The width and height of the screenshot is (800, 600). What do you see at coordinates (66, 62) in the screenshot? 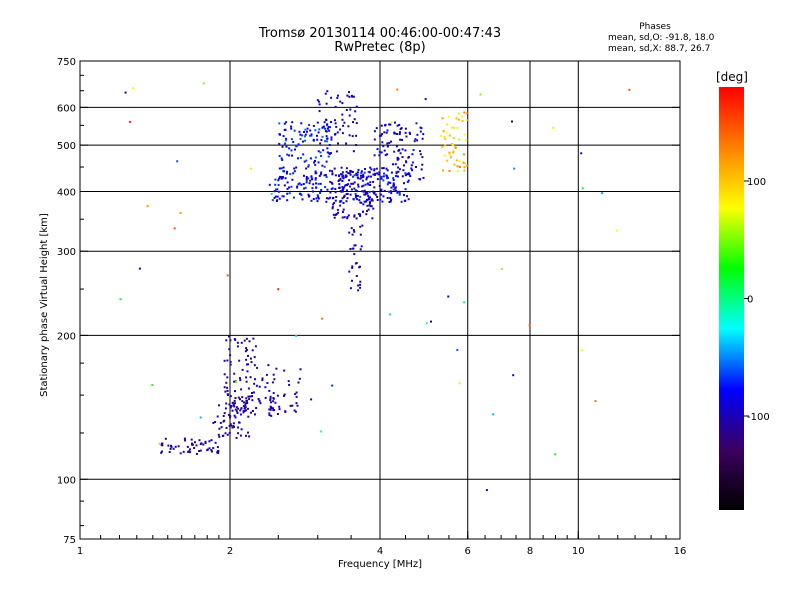
I see `y-tick-label: 750` at bounding box center [66, 62].